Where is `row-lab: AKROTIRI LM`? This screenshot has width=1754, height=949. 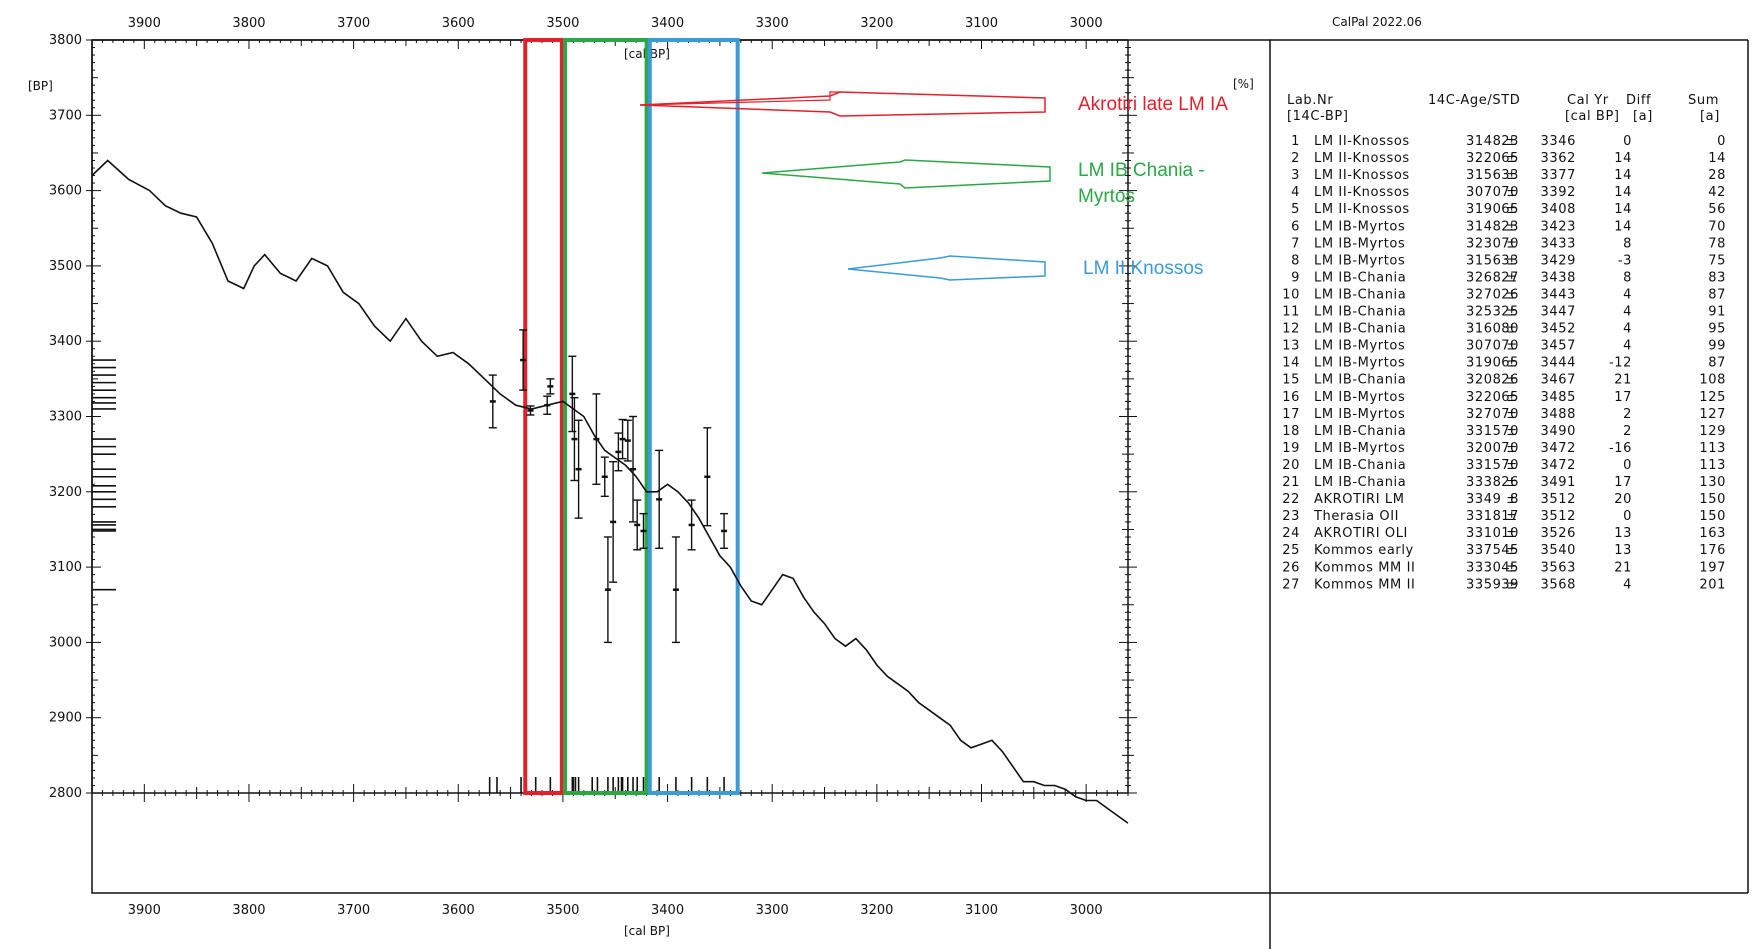 row-lab: AKROTIRI LM is located at coordinates (1359, 499).